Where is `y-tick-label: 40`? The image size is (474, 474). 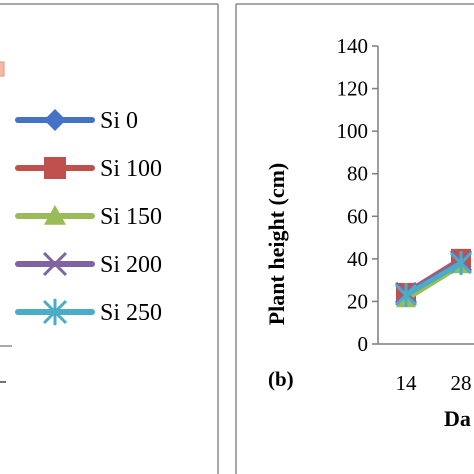 y-tick-label: 40 is located at coordinates (357, 259).